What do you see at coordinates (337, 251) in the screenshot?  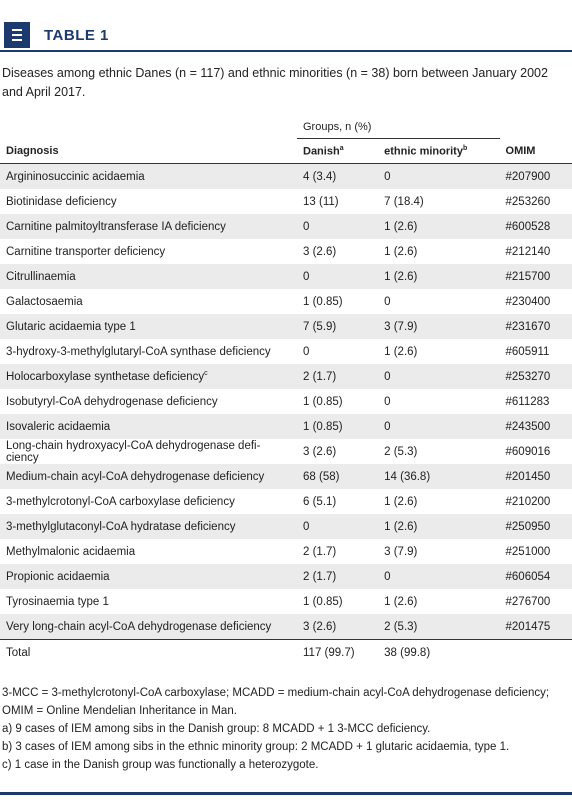 I see `danish-cell: 3 (2.6)` at bounding box center [337, 251].